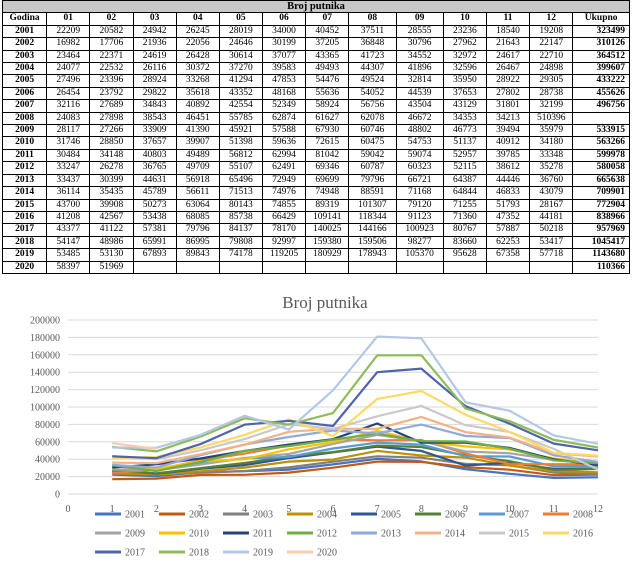 The image size is (632, 584). I want to click on total-cell: 455626, so click(601, 93).